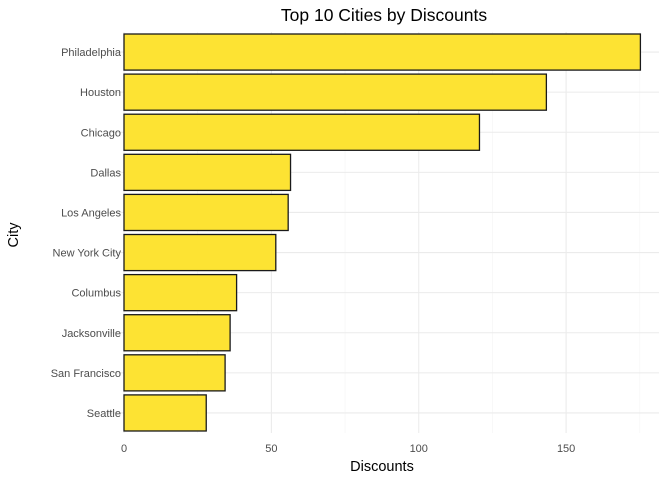  I want to click on y-tick-label: Seattle, so click(104, 414).